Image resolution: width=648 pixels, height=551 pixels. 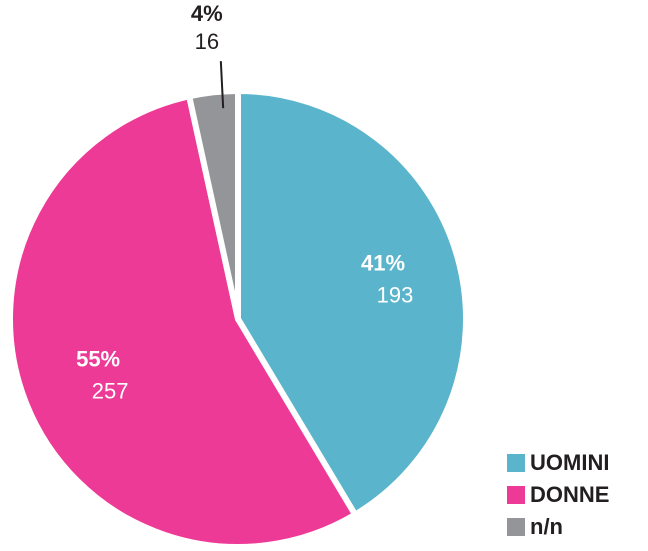 What do you see at coordinates (207, 13) in the screenshot?
I see `percent-label: 4%` at bounding box center [207, 13].